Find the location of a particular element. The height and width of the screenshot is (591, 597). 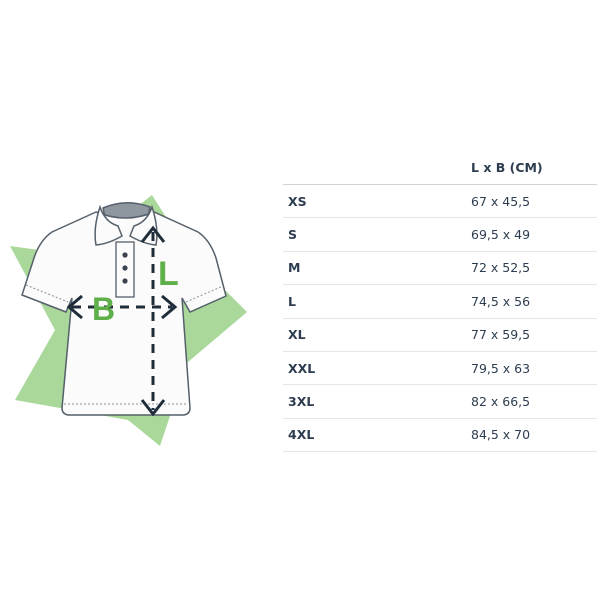

table-row: M 72 x 52,5 is located at coordinates (440, 268).